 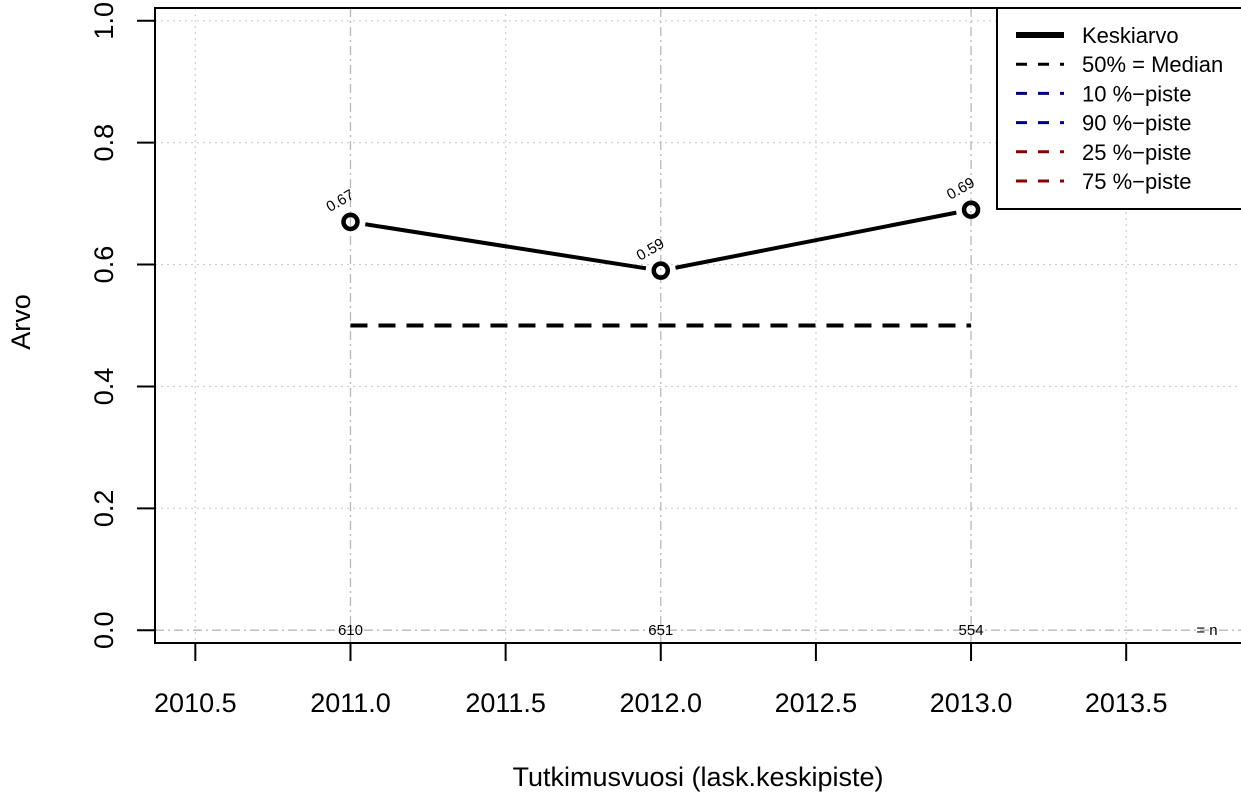 I want to click on n-count-label: 610, so click(x=350, y=630).